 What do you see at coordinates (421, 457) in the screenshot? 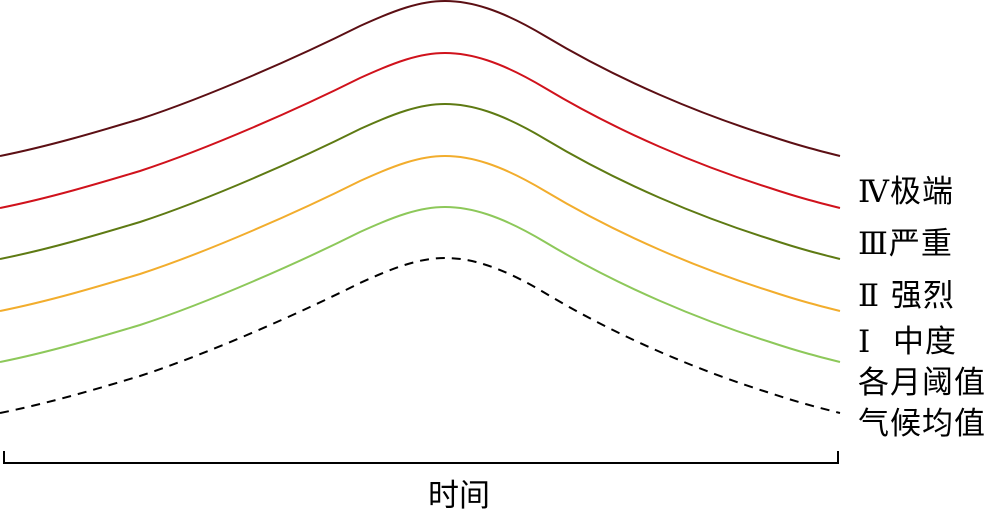
I see `time-axis-bracket` at bounding box center [421, 457].